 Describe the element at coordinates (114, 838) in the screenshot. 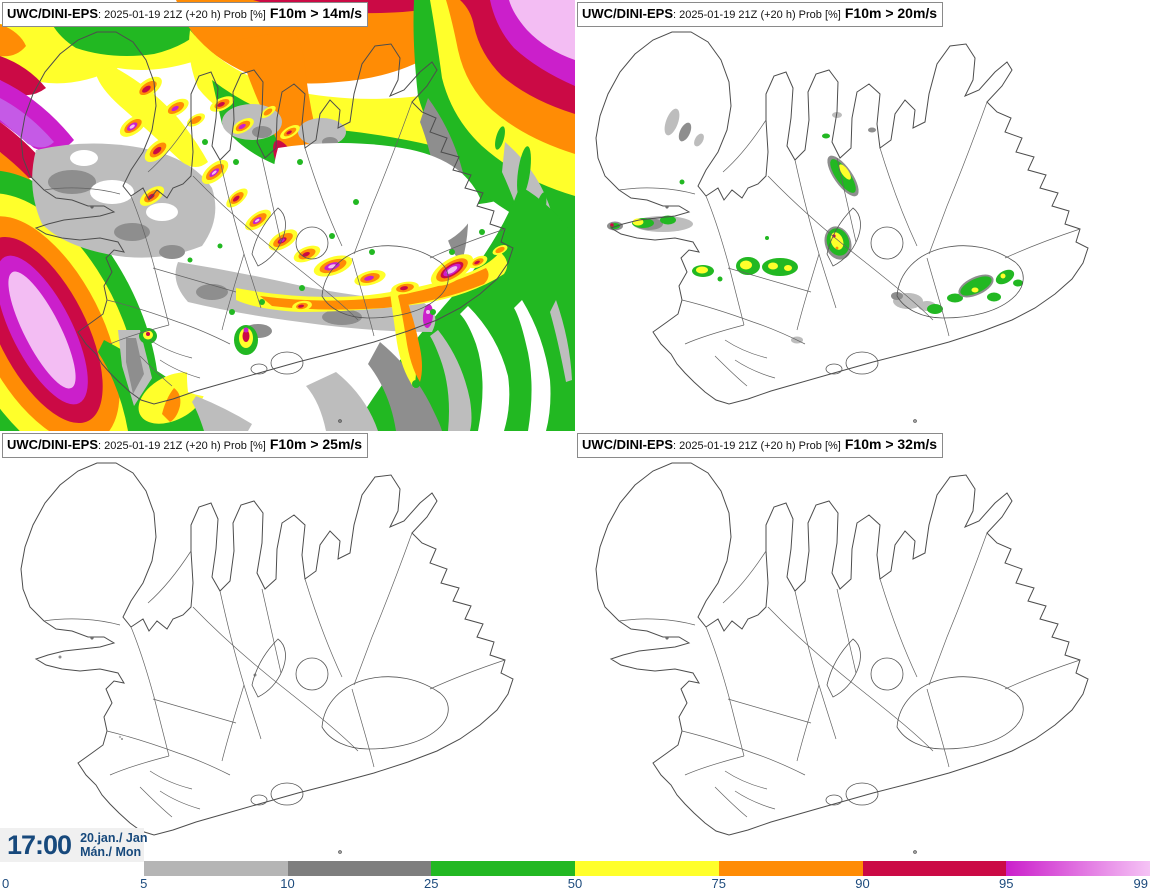

I see `valid-date-line1: 20.jan./ Jan` at that location.